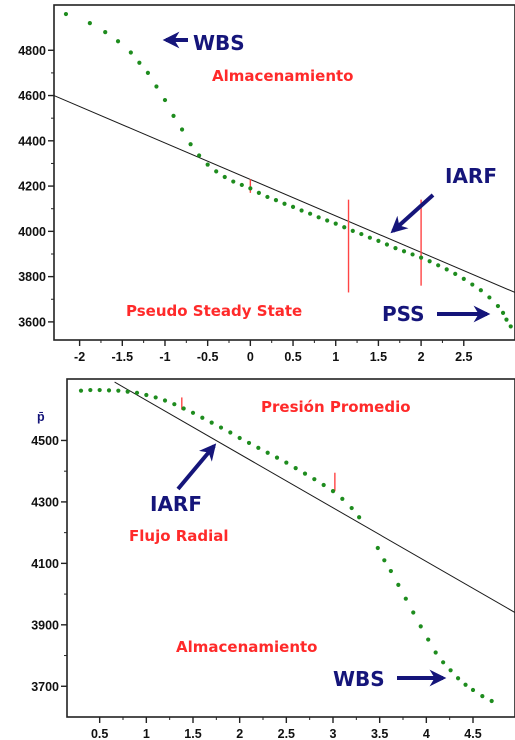  What do you see at coordinates (45, 441) in the screenshot?
I see `y-tick-label: 4500` at bounding box center [45, 441].